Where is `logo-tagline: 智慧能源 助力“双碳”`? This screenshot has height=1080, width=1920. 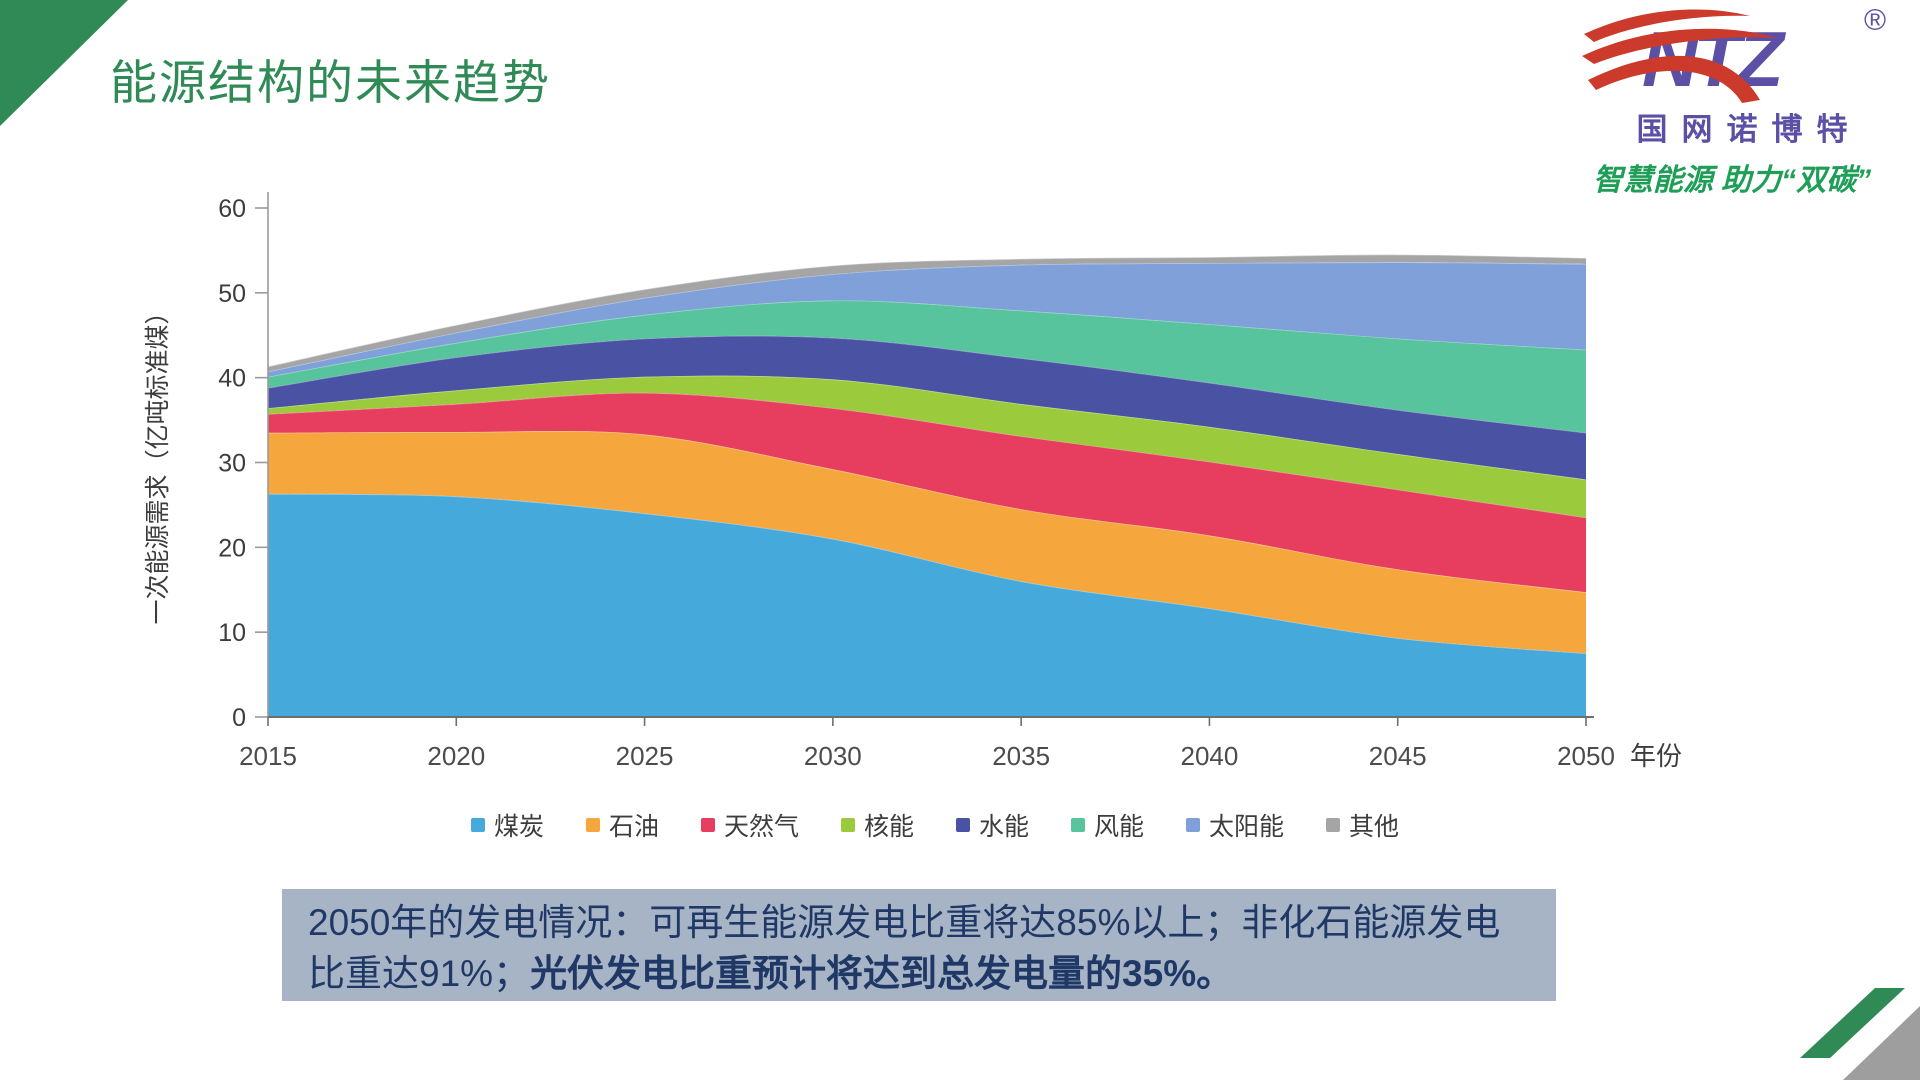
logo-tagline: 智慧能源 助力“双碳” is located at coordinates (1732, 180).